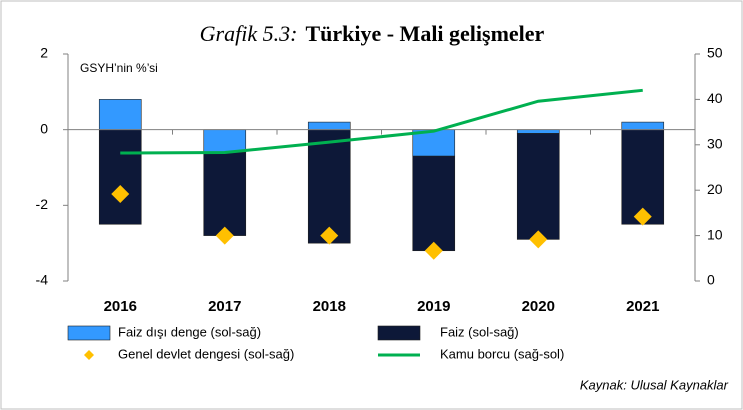 The width and height of the screenshot is (743, 410). I want to click on legend-label: Faiz dışı denge (sol-sağ), so click(189, 331).